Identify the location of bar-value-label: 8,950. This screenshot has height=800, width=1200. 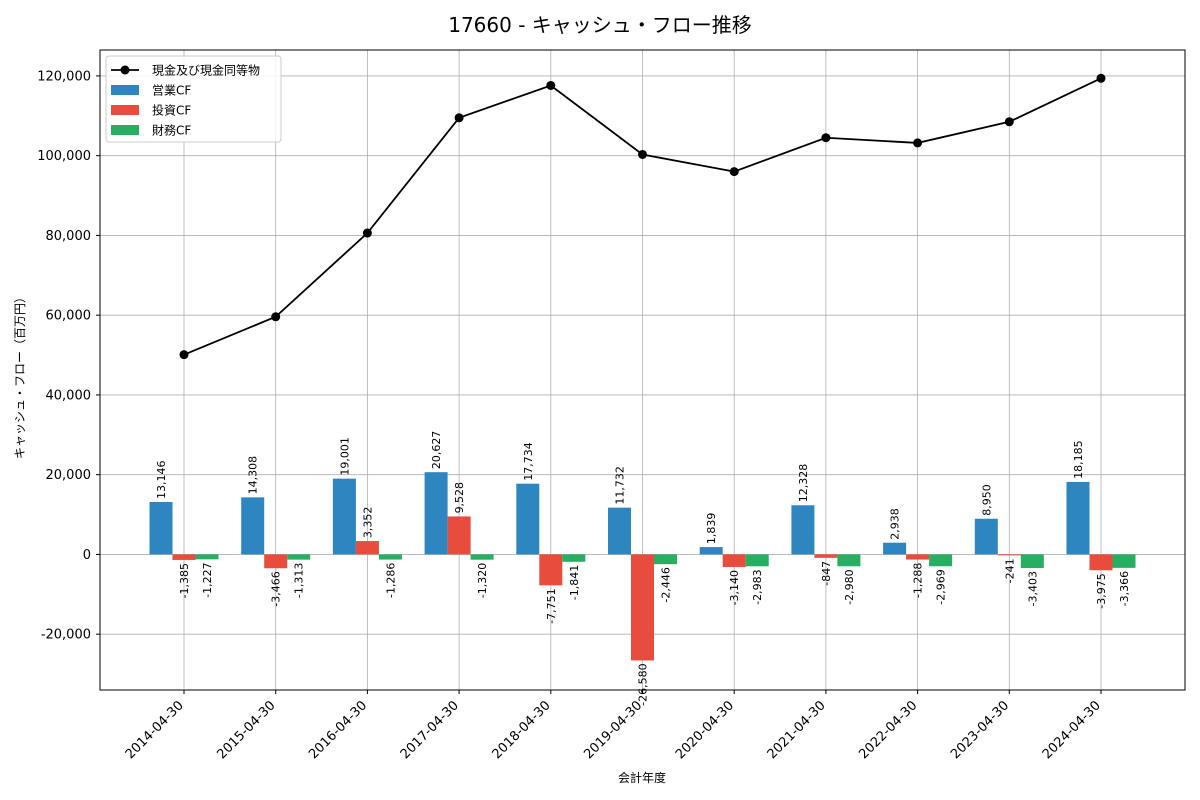
(986, 500).